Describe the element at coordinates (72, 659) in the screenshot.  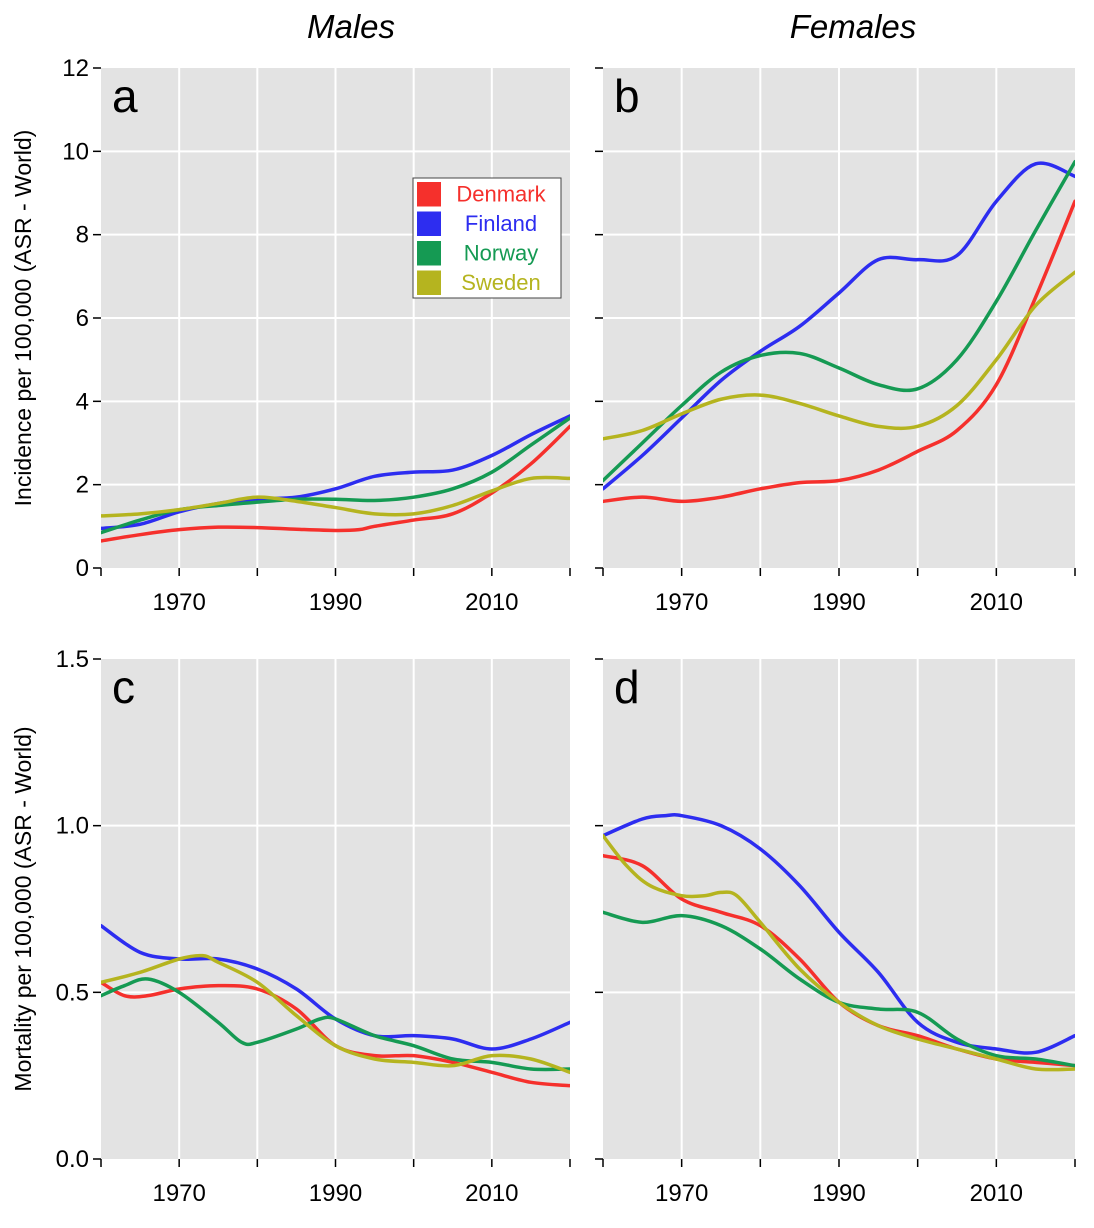
I see `y-tick-label: 1.5` at that location.